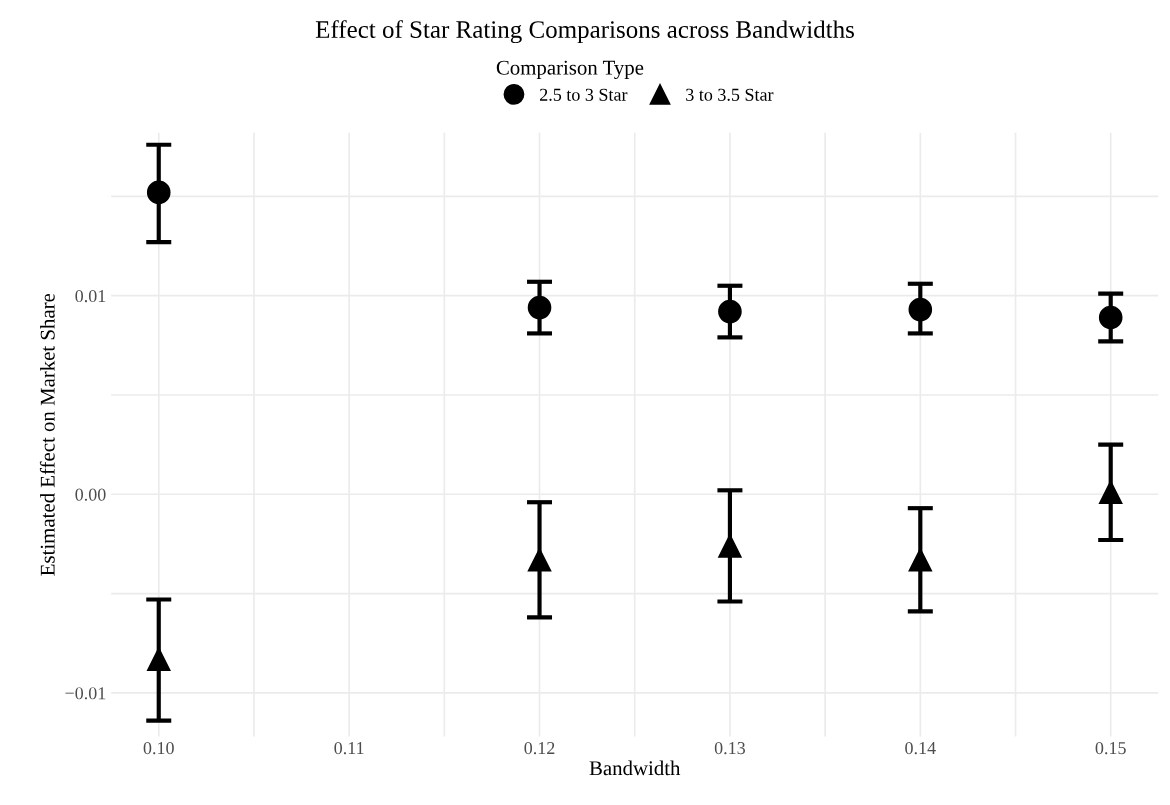 The width and height of the screenshot is (1170, 805). I want to click on x-tick-label: 0.12, so click(539, 748).